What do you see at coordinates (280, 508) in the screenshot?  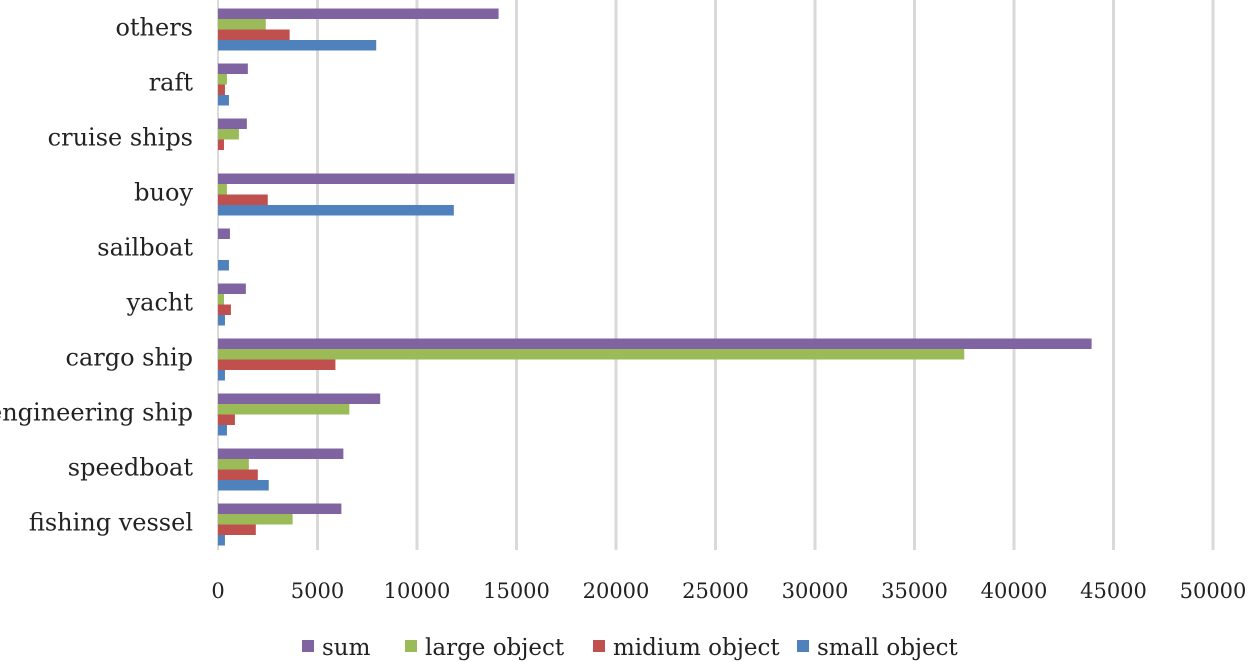 I see `bar-fishing-vessel-sum` at bounding box center [280, 508].